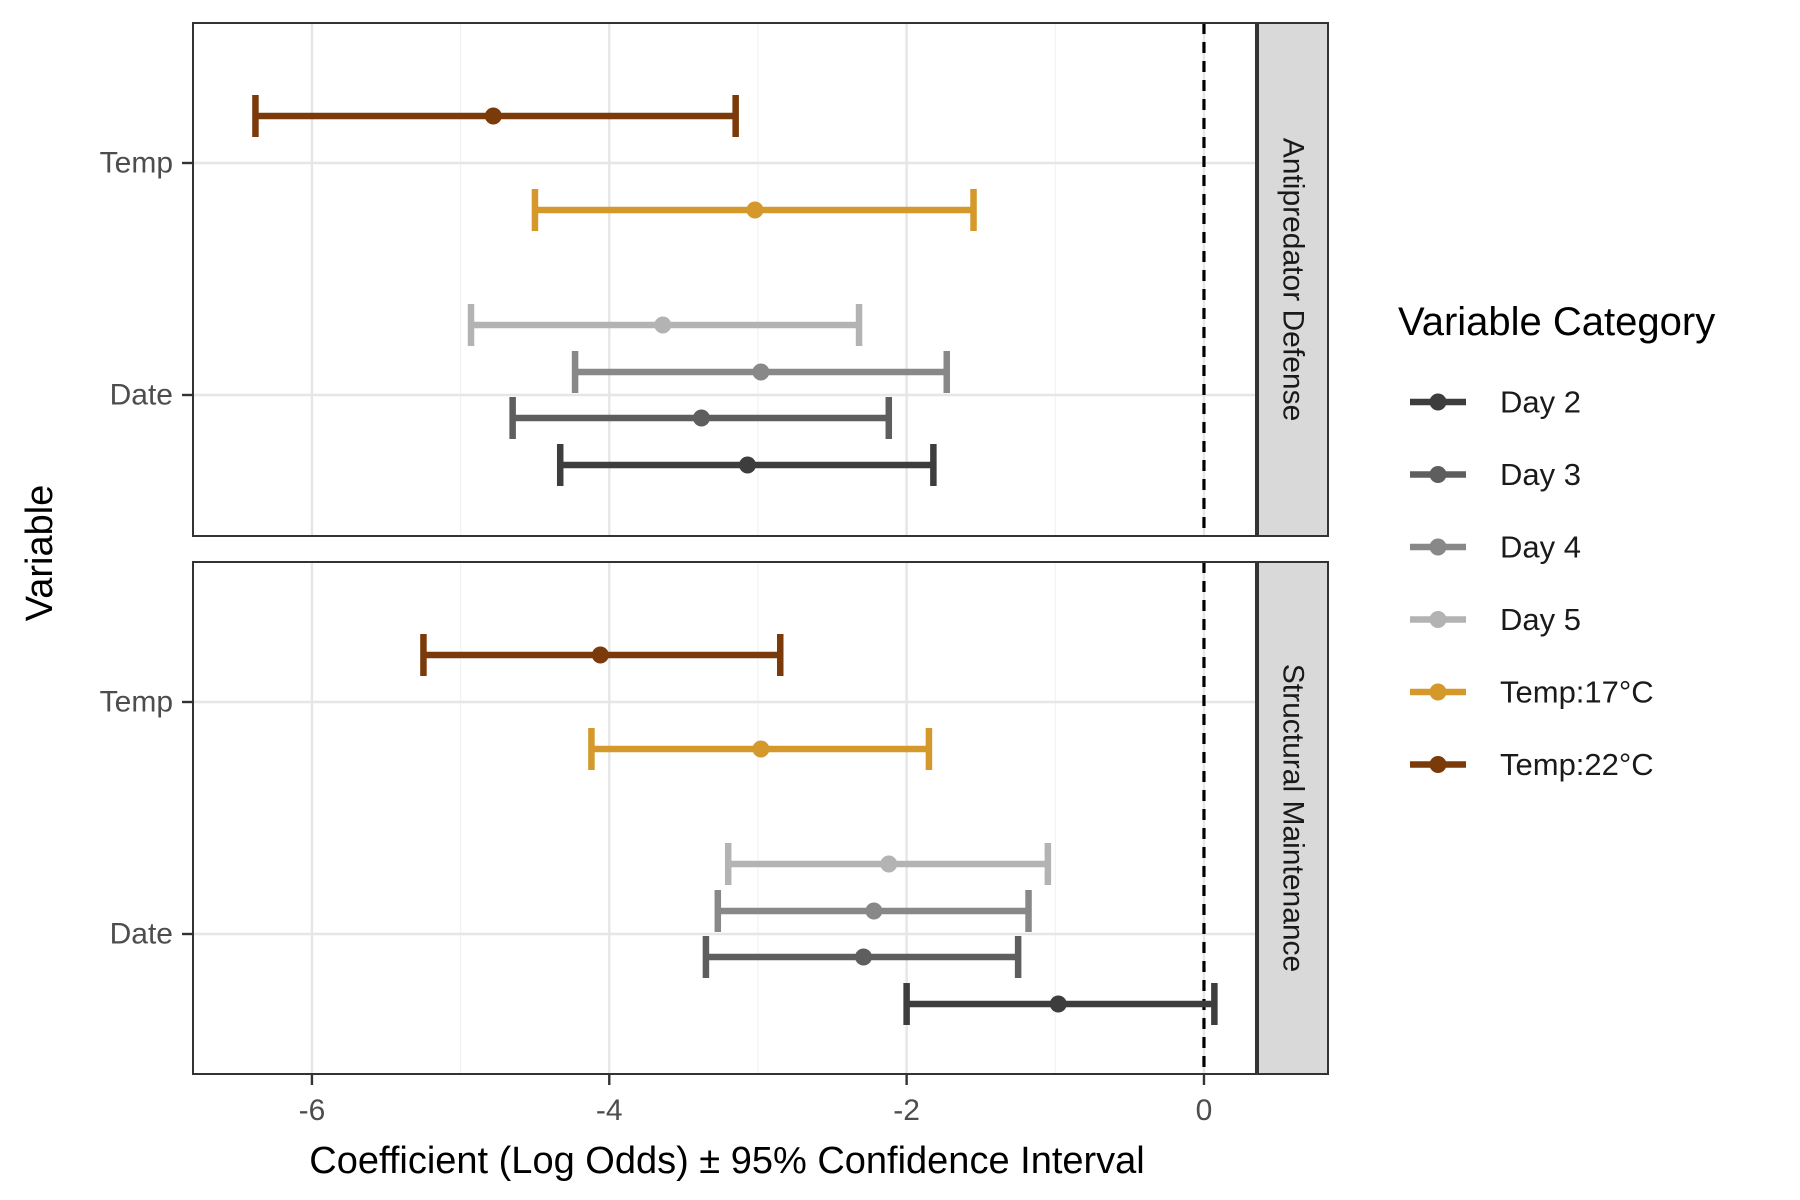 This screenshot has width=1800, height=1200. Describe the element at coordinates (1540, 619) in the screenshot. I see `legend-label: Day 5` at that location.